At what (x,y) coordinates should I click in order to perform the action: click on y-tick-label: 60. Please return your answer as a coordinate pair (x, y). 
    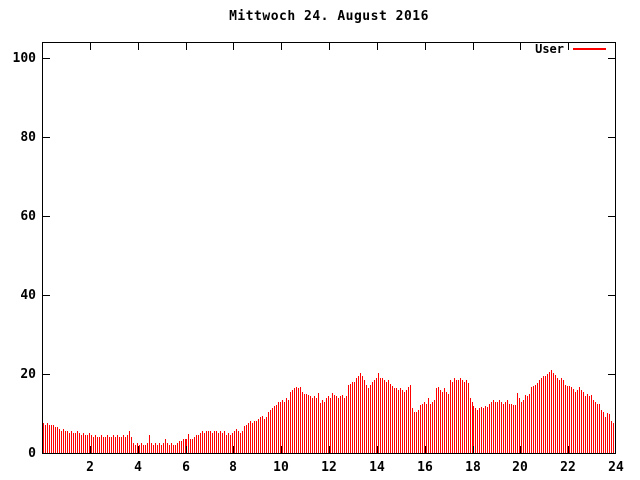
    Looking at the image, I should click on (28, 216).